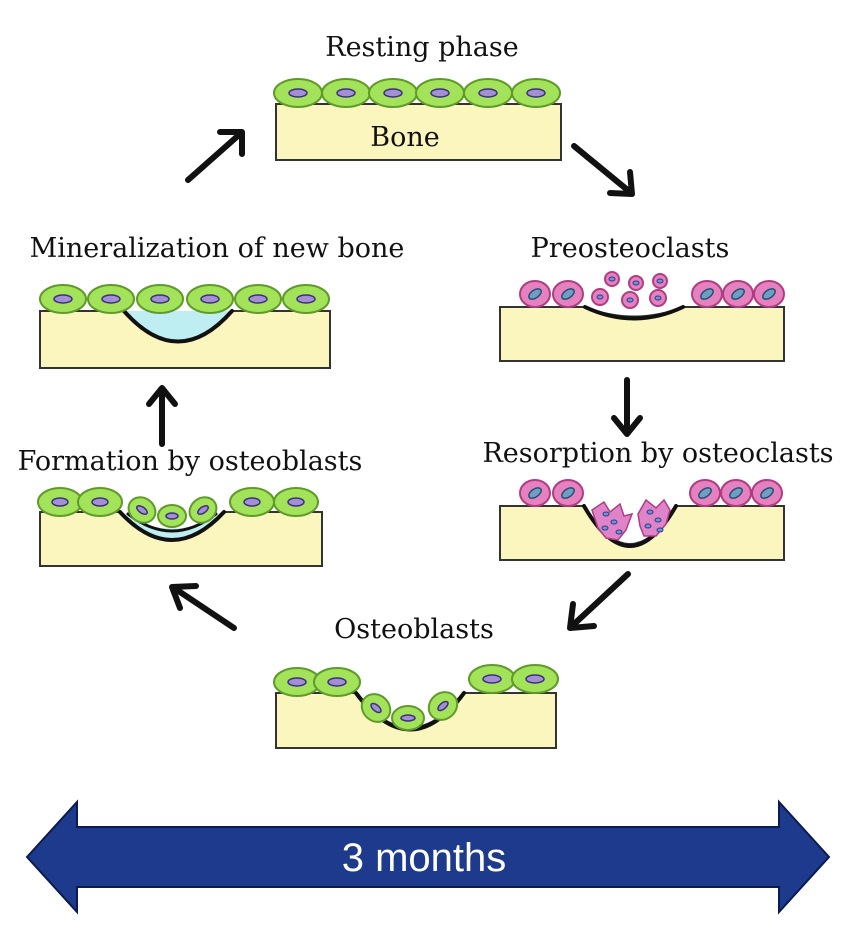  I want to click on double-headed-arrow-icon, so click(428, 857).